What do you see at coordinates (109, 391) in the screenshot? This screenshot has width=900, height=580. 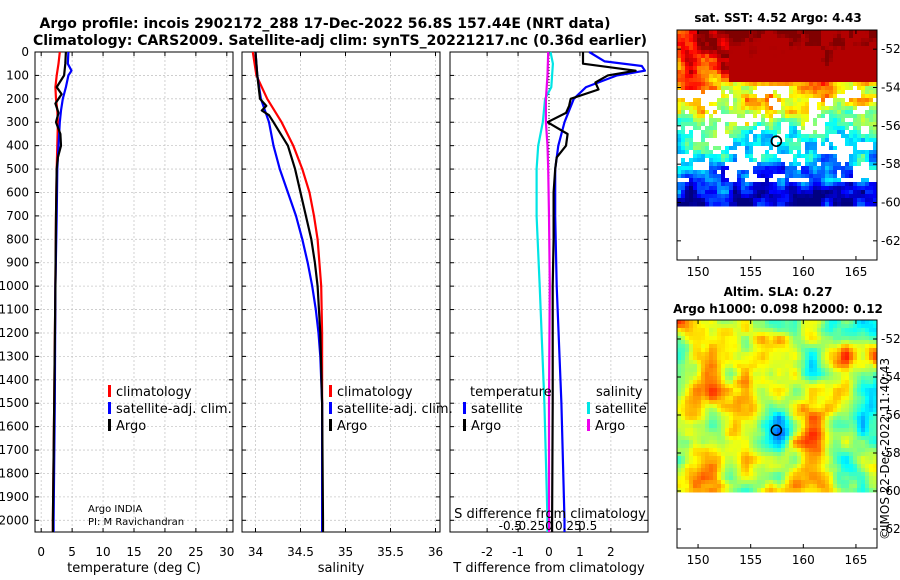 I see `legend-swatch` at bounding box center [109, 391].